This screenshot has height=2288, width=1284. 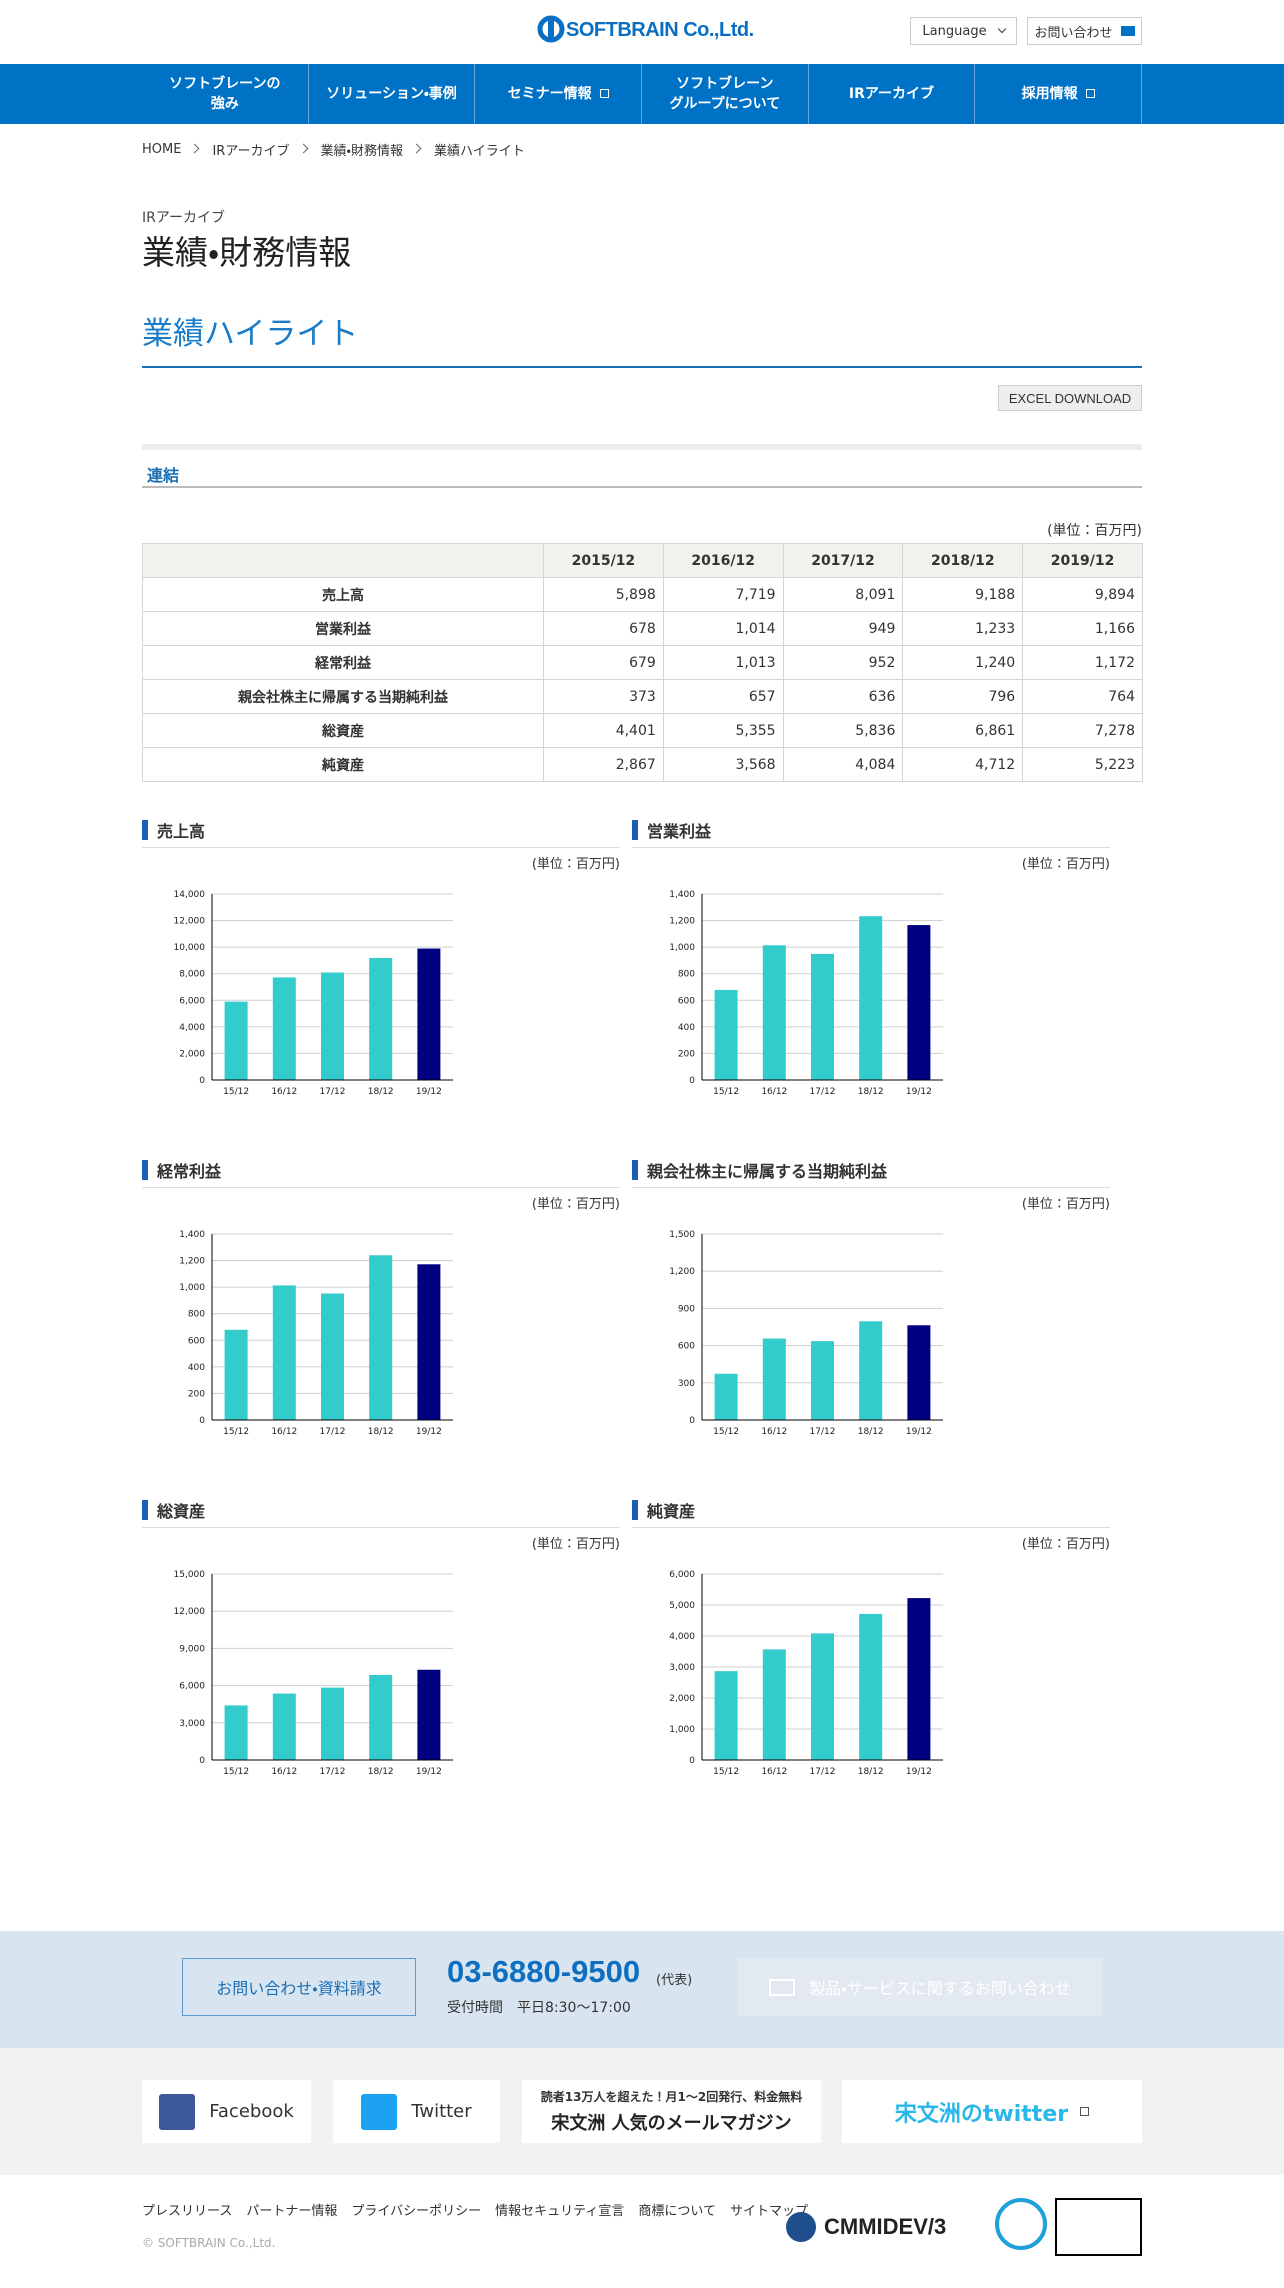 What do you see at coordinates (441, 2111) in the screenshot?
I see `twitter-label: Twitter` at bounding box center [441, 2111].